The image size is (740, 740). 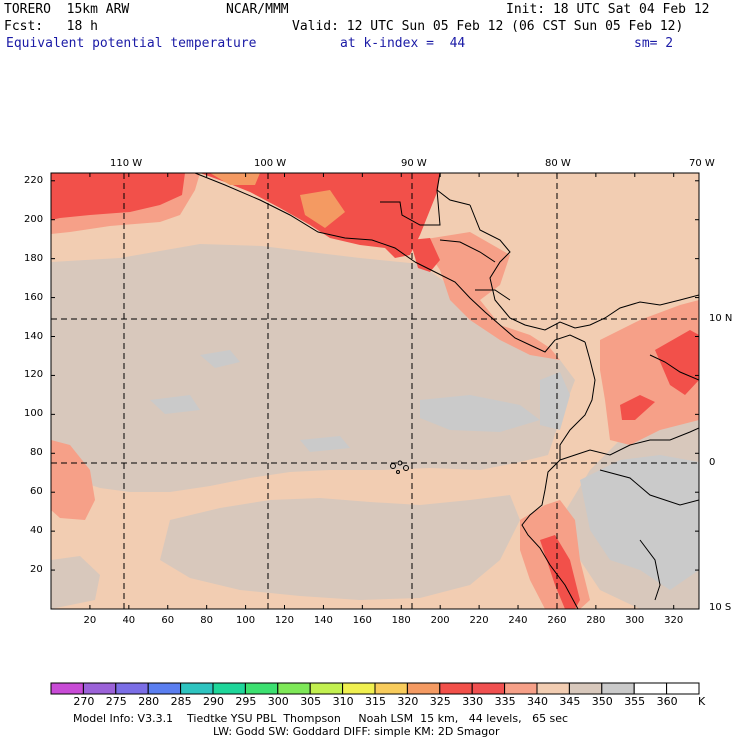 What do you see at coordinates (131, 43) in the screenshot?
I see `field-name: Equivalent potential temperature` at bounding box center [131, 43].